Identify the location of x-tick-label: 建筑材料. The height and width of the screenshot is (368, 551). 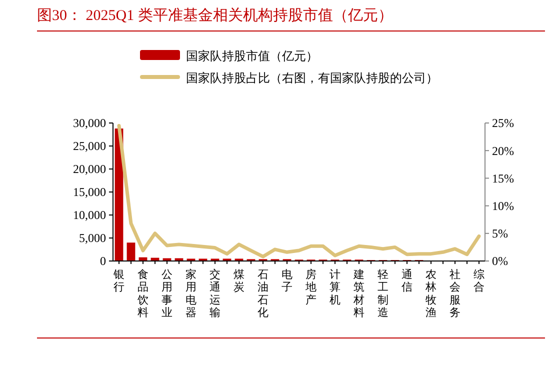
(358, 293).